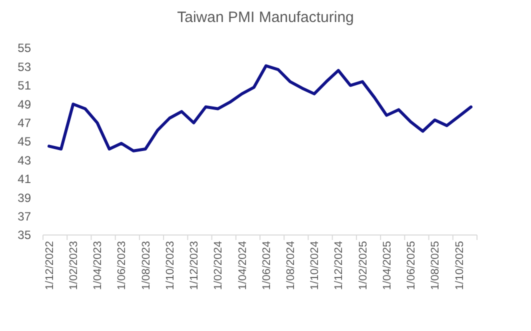 Image resolution: width=531 pixels, height=331 pixels. I want to click on x-tick-label: 1/10/2023, so click(170, 265).